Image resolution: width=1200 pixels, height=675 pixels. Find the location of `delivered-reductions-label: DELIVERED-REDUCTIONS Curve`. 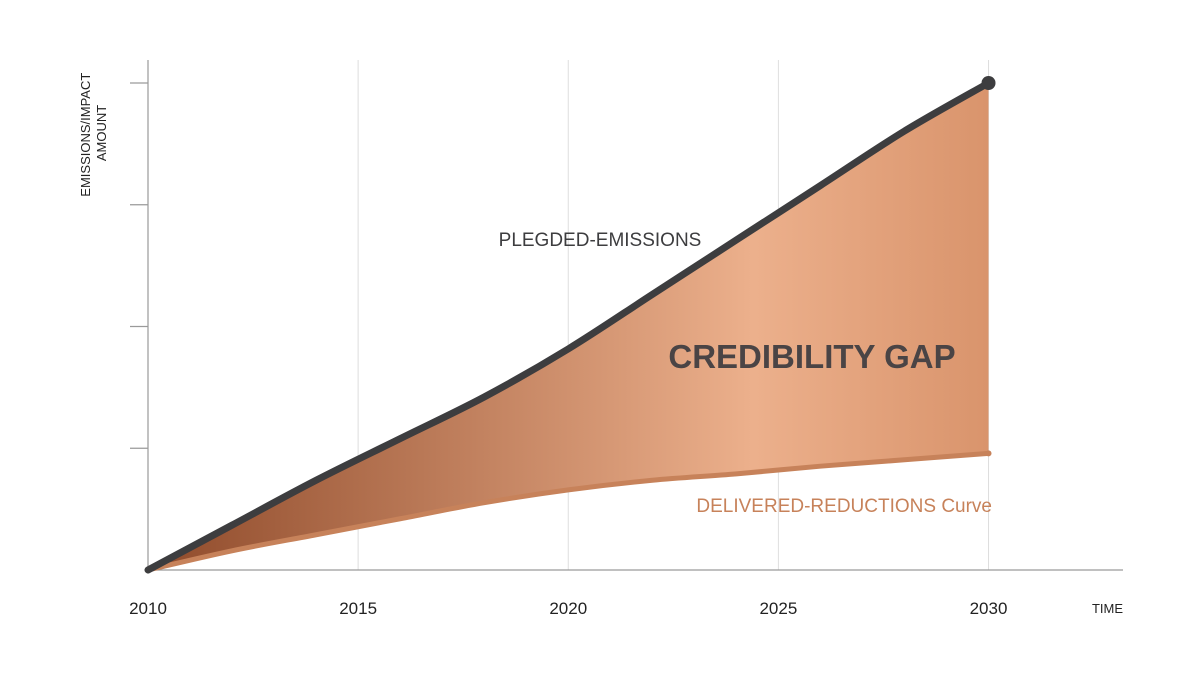

delivered-reductions-label: DELIVERED-REDUCTIONS Curve is located at coordinates (844, 506).